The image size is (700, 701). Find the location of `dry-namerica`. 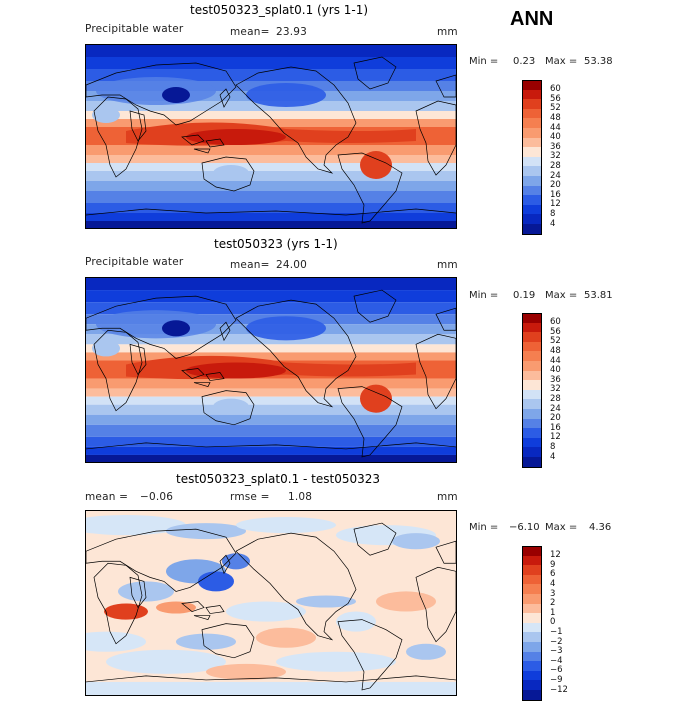

dry-namerica is located at coordinates (286, 95).